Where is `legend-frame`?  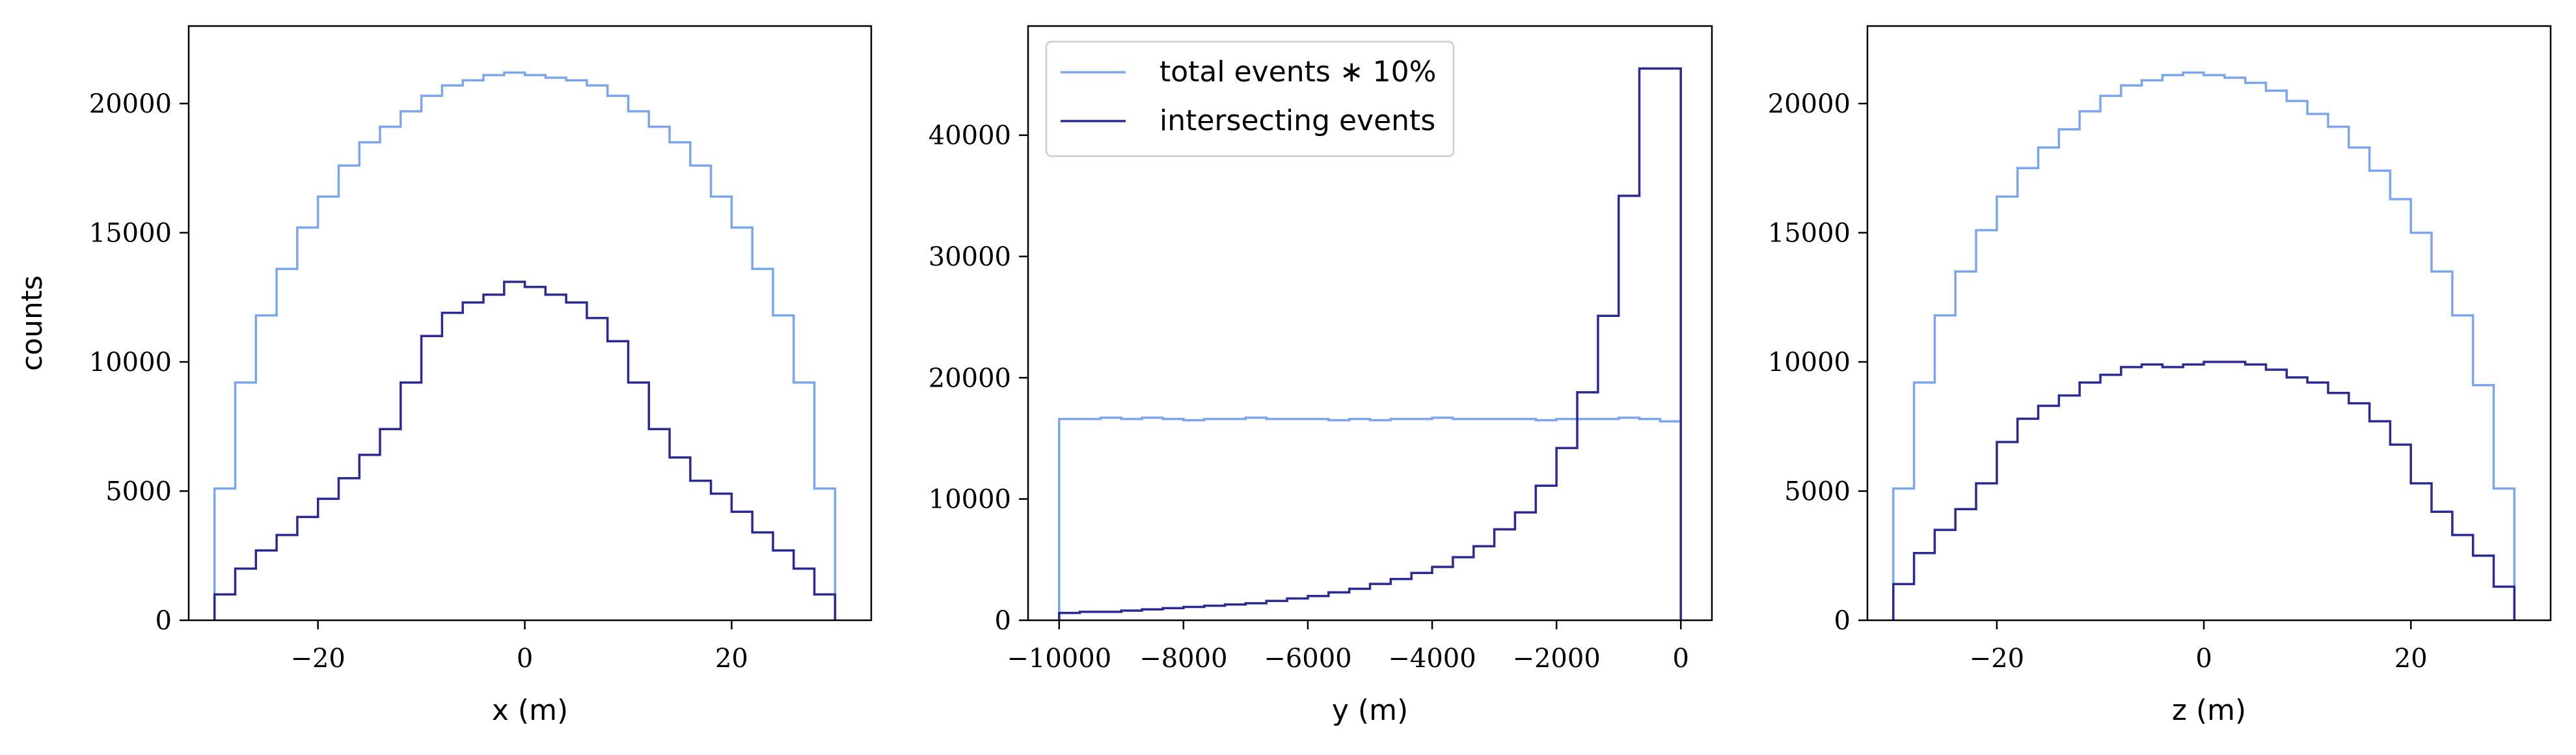
legend-frame is located at coordinates (1250, 99).